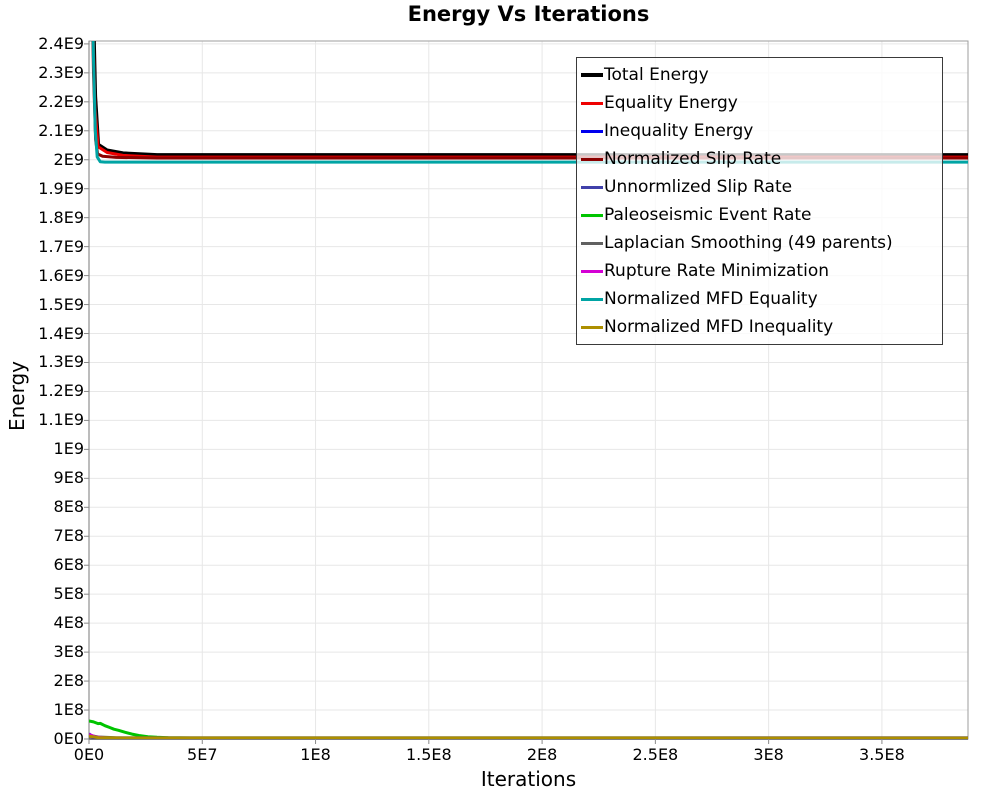 Image resolution: width=1000 pixels, height=800 pixels. I want to click on legend-item-total-energy: Total Energy, so click(759, 75).